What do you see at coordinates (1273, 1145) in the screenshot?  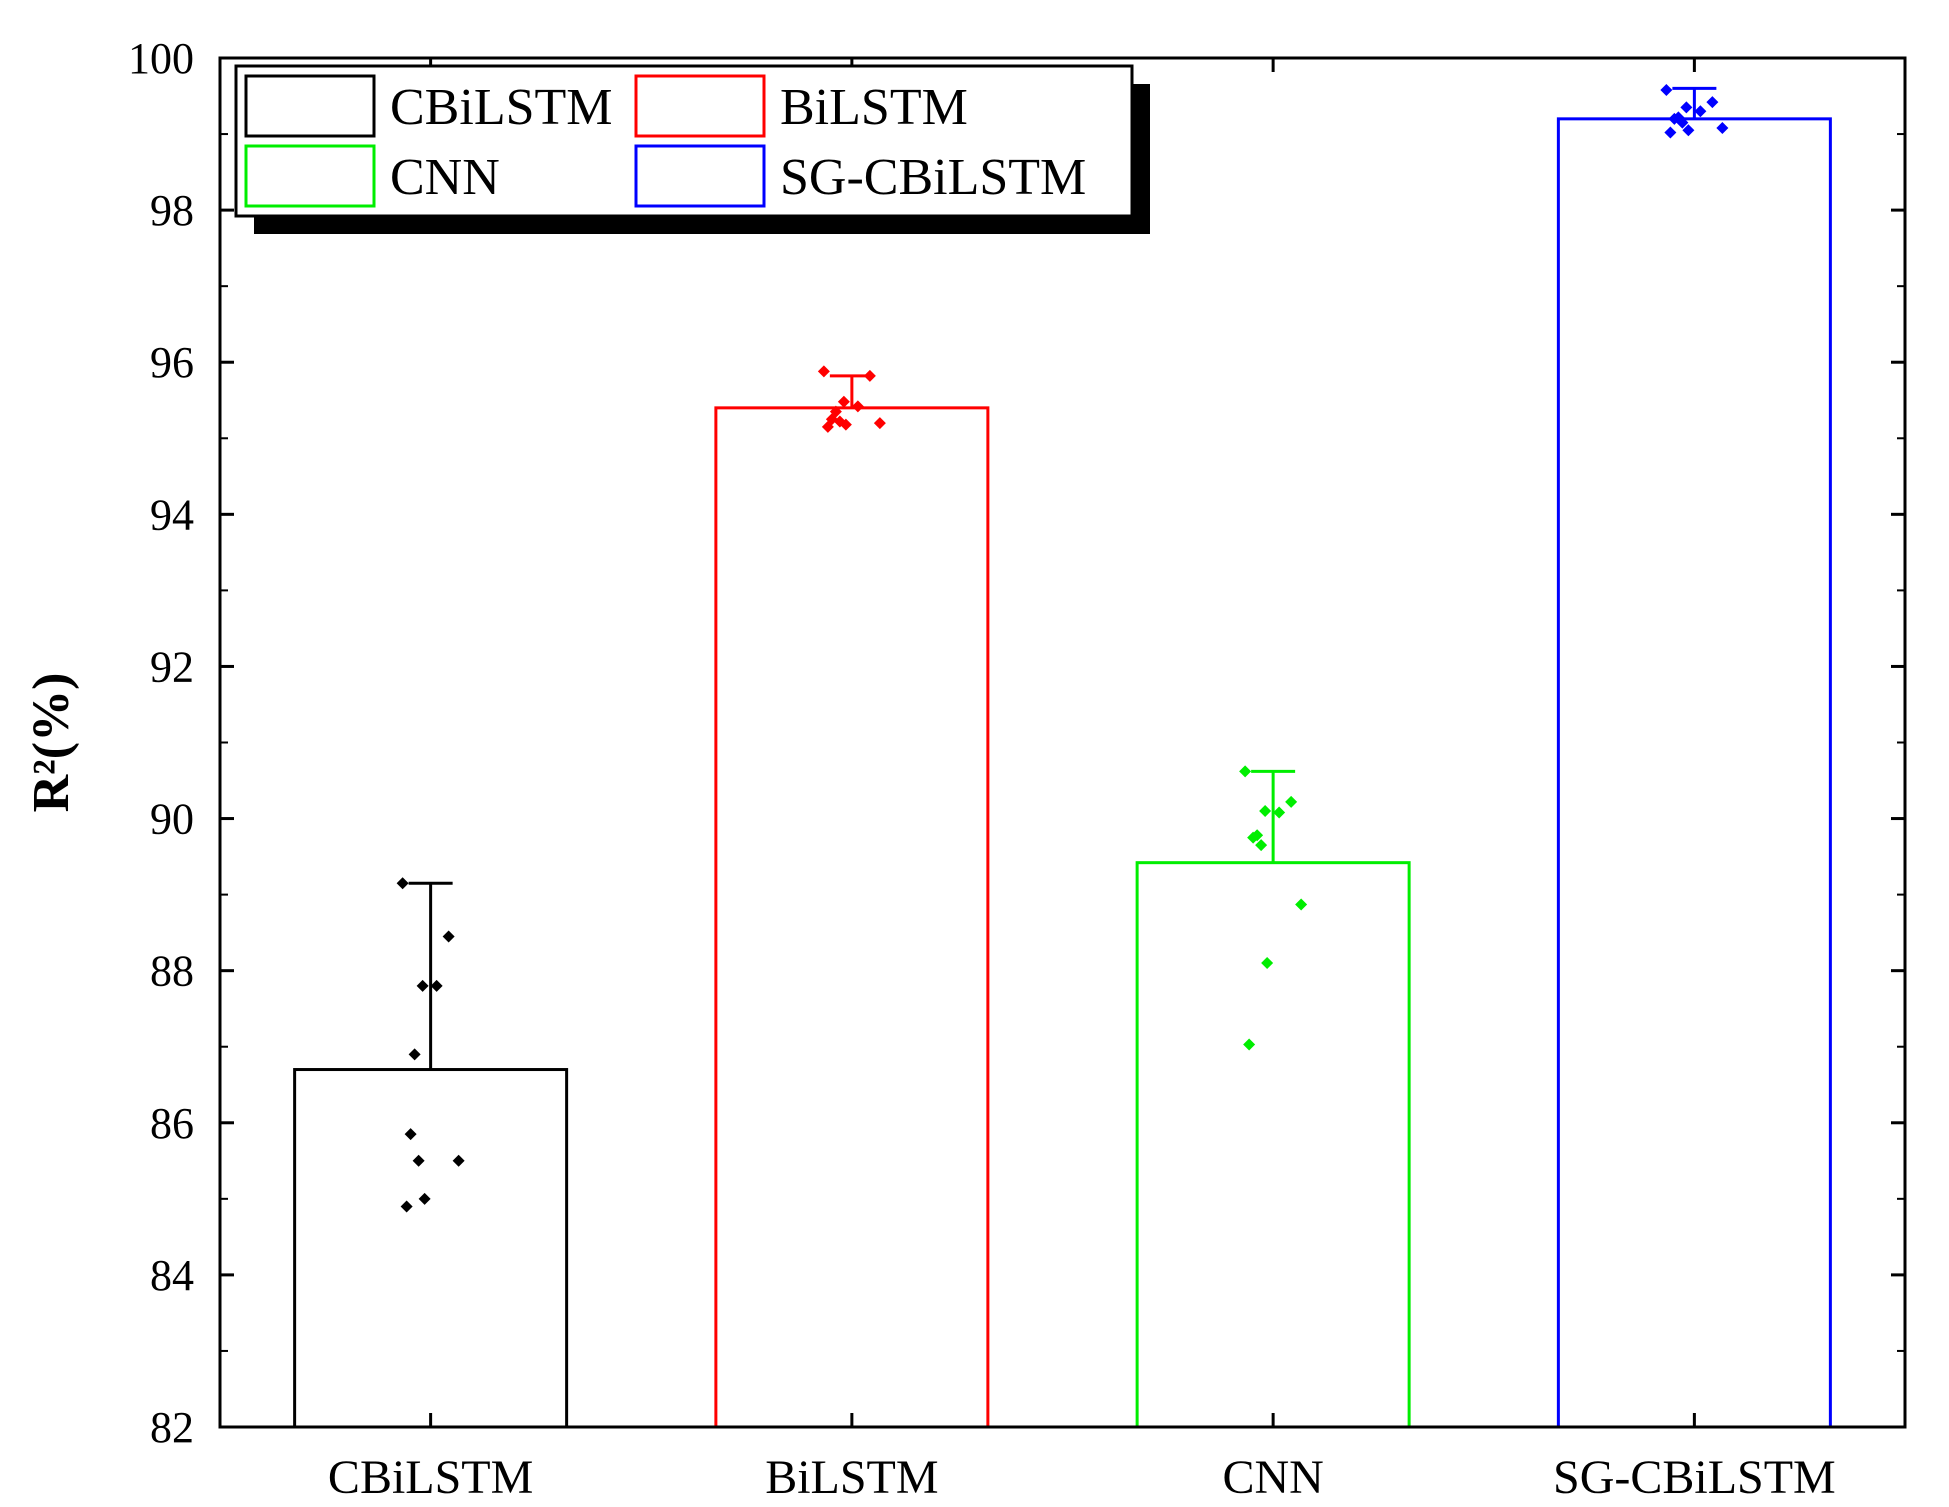 I see `bar-CNN` at bounding box center [1273, 1145].